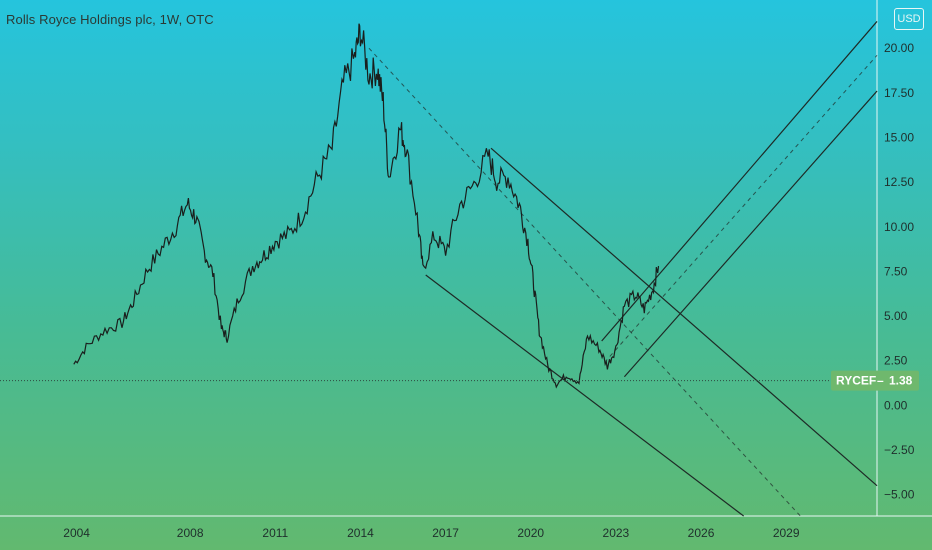 The width and height of the screenshot is (932, 550). Describe the element at coordinates (786, 533) in the screenshot. I see `x-tick-label: 2029` at that location.